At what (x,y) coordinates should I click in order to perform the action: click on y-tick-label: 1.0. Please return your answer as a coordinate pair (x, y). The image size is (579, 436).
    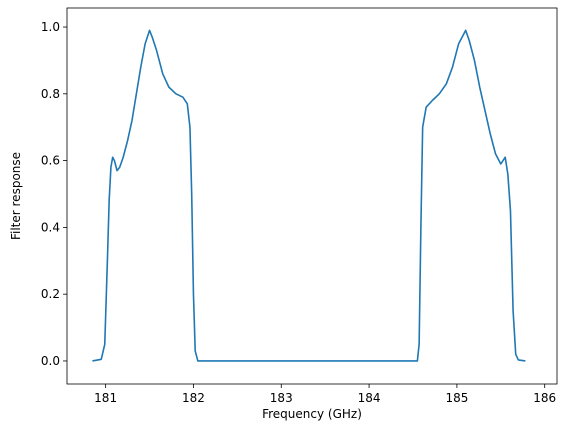
    Looking at the image, I should click on (50, 27).